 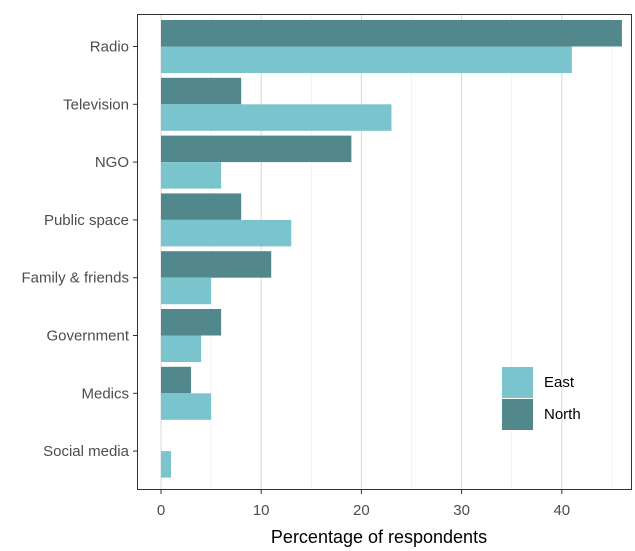 What do you see at coordinates (379, 537) in the screenshot?
I see `x-axis-title: Percentage of respondents` at bounding box center [379, 537].